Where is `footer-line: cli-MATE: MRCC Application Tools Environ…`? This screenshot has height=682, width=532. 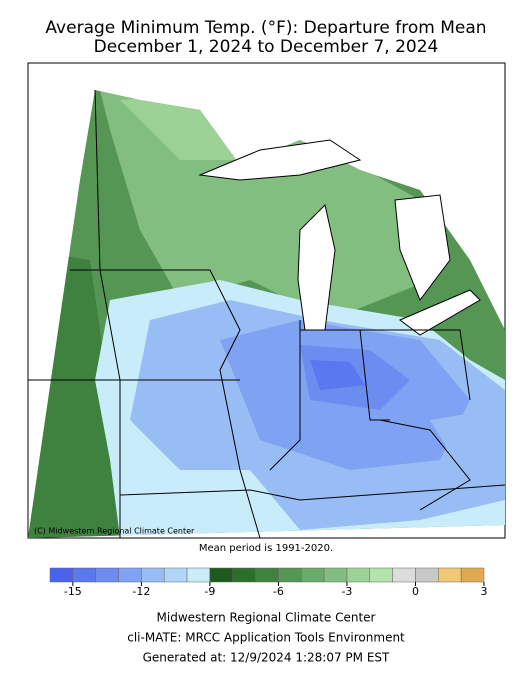 footer-line: cli-MATE: MRCC Application Tools Environ… is located at coordinates (266, 638).